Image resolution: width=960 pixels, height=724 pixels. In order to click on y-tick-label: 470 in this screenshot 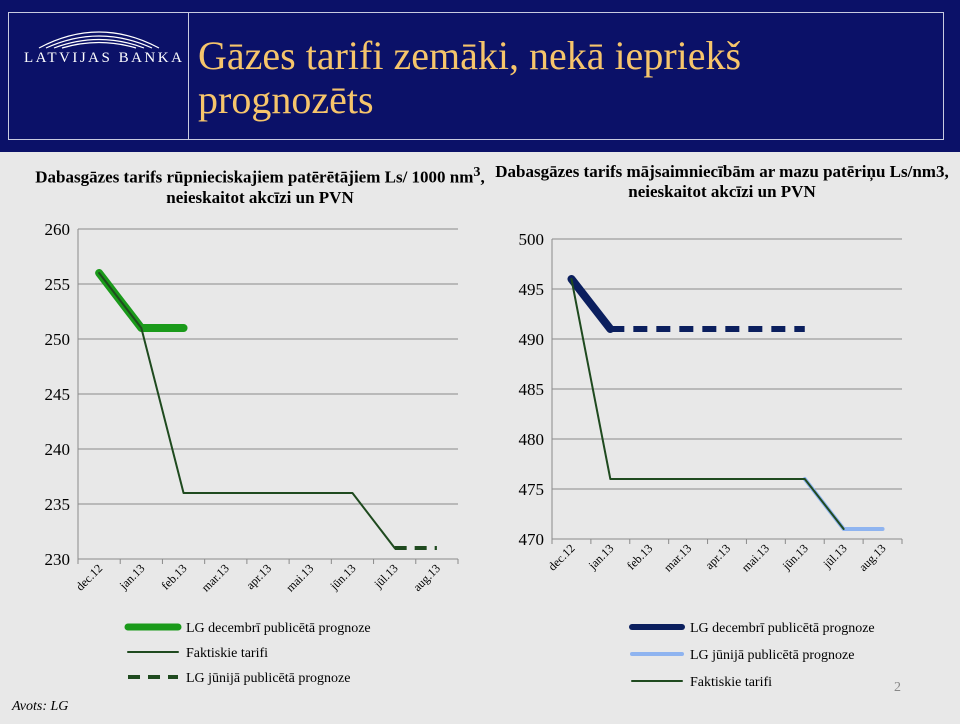, I will do `click(532, 539)`.